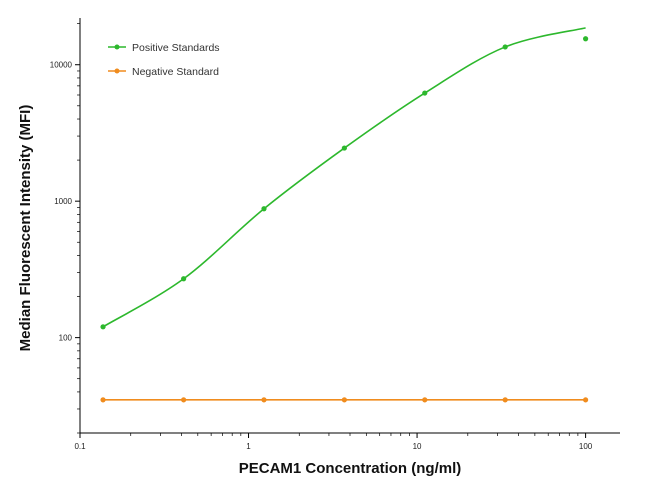 The height and width of the screenshot is (491, 650). Describe the element at coordinates (63, 201) in the screenshot. I see `y-tick-label: 1000` at that location.